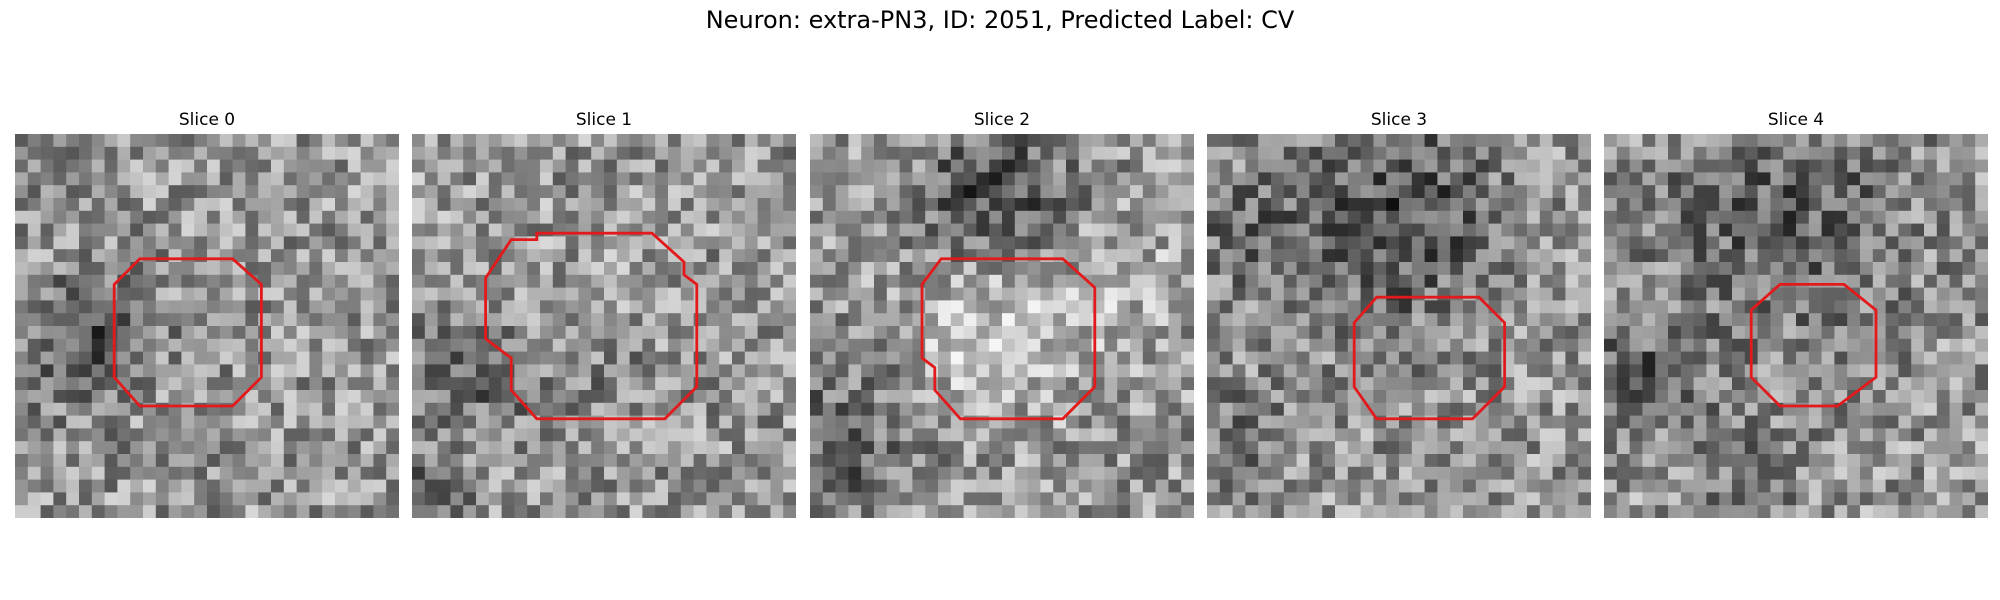 The width and height of the screenshot is (2000, 600). I want to click on slice-panel-2: Slice 2, so click(1002, 312).